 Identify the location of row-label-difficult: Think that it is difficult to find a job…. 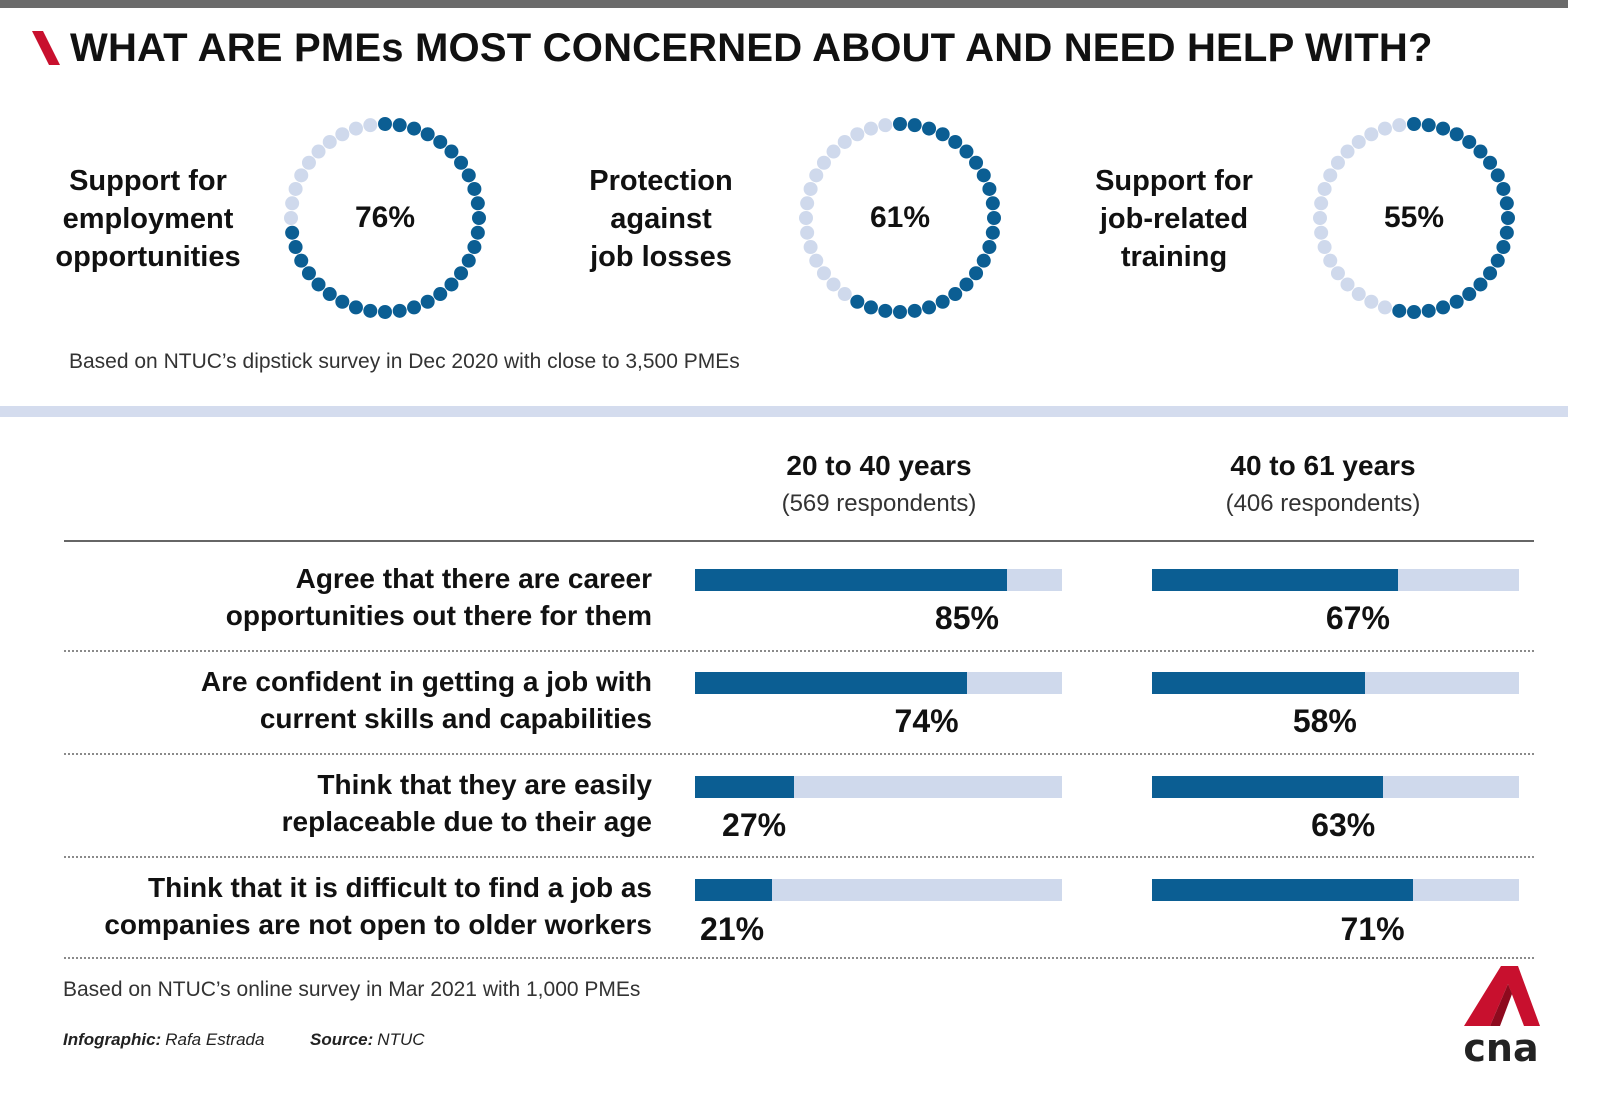
(346, 906).